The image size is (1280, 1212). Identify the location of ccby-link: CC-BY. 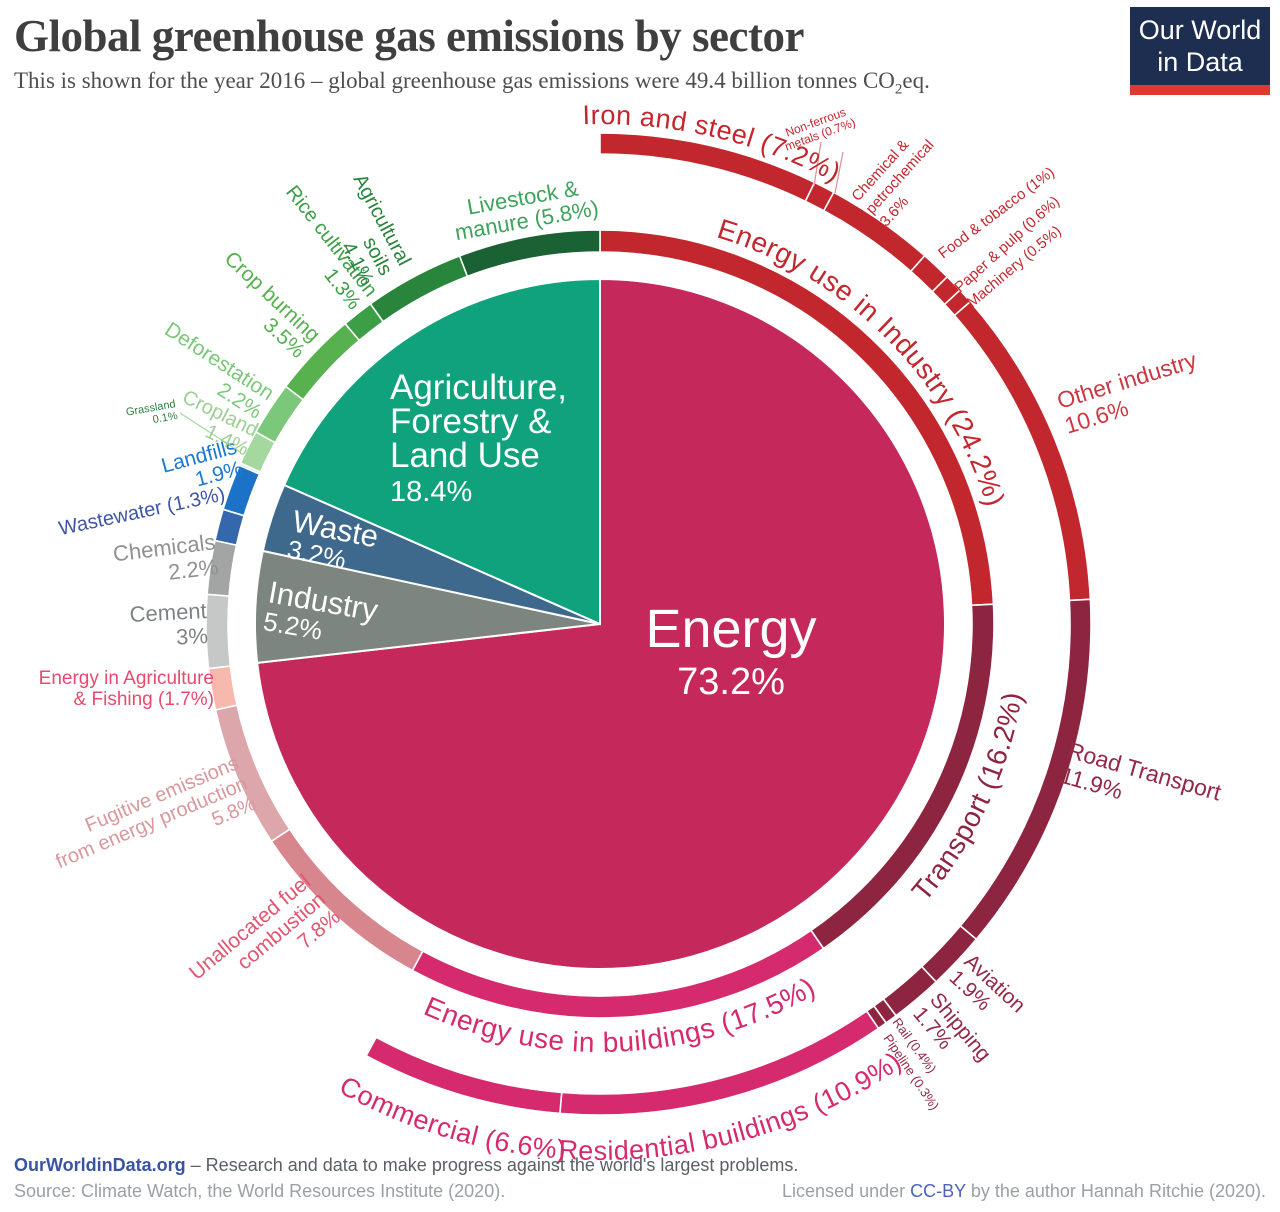
(938, 1191).